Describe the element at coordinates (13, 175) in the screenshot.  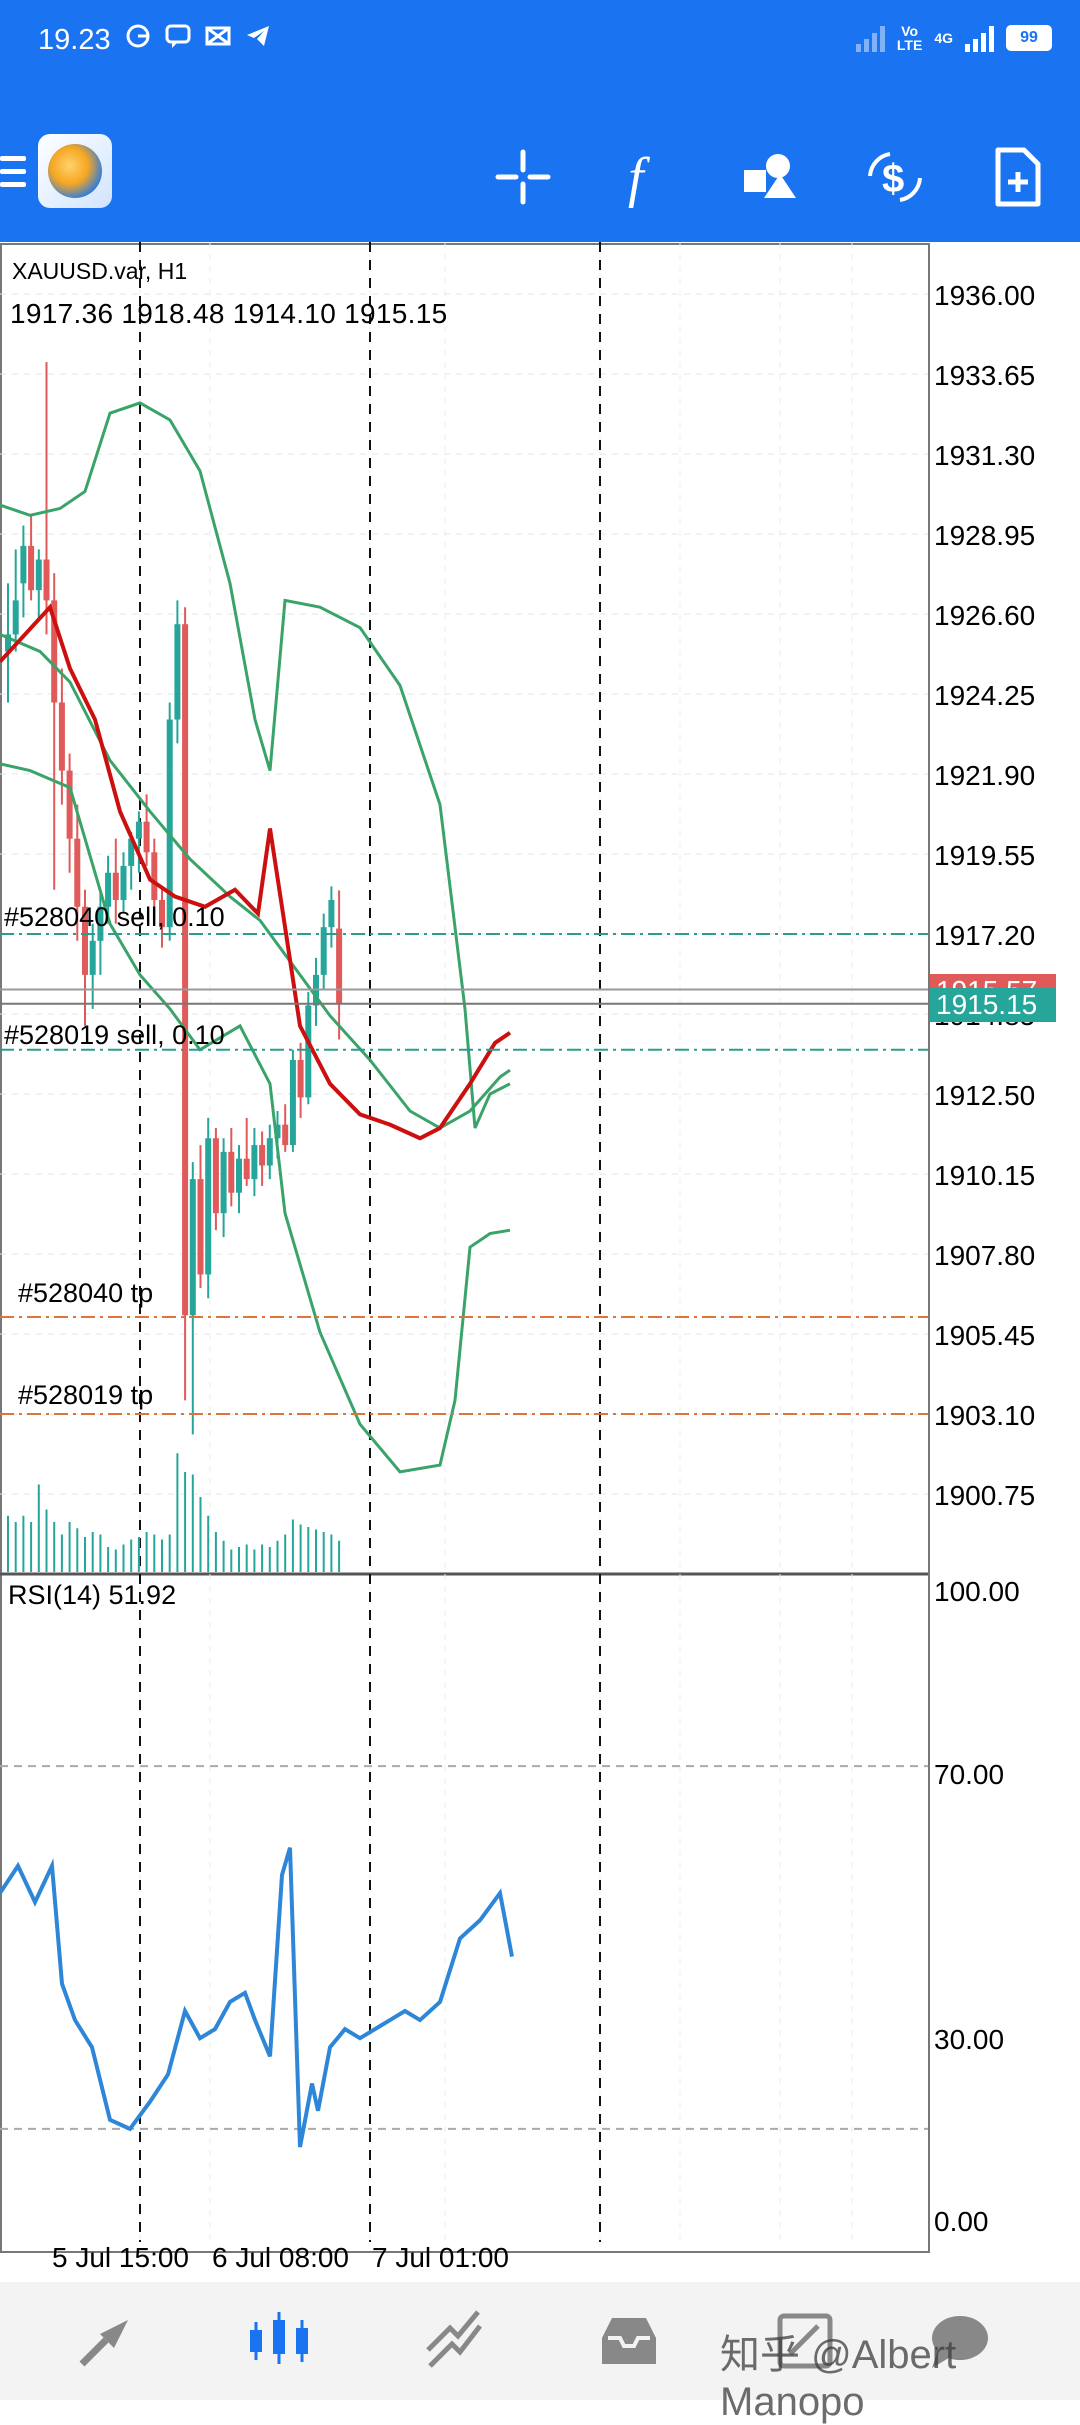
I see `menu-icon` at that location.